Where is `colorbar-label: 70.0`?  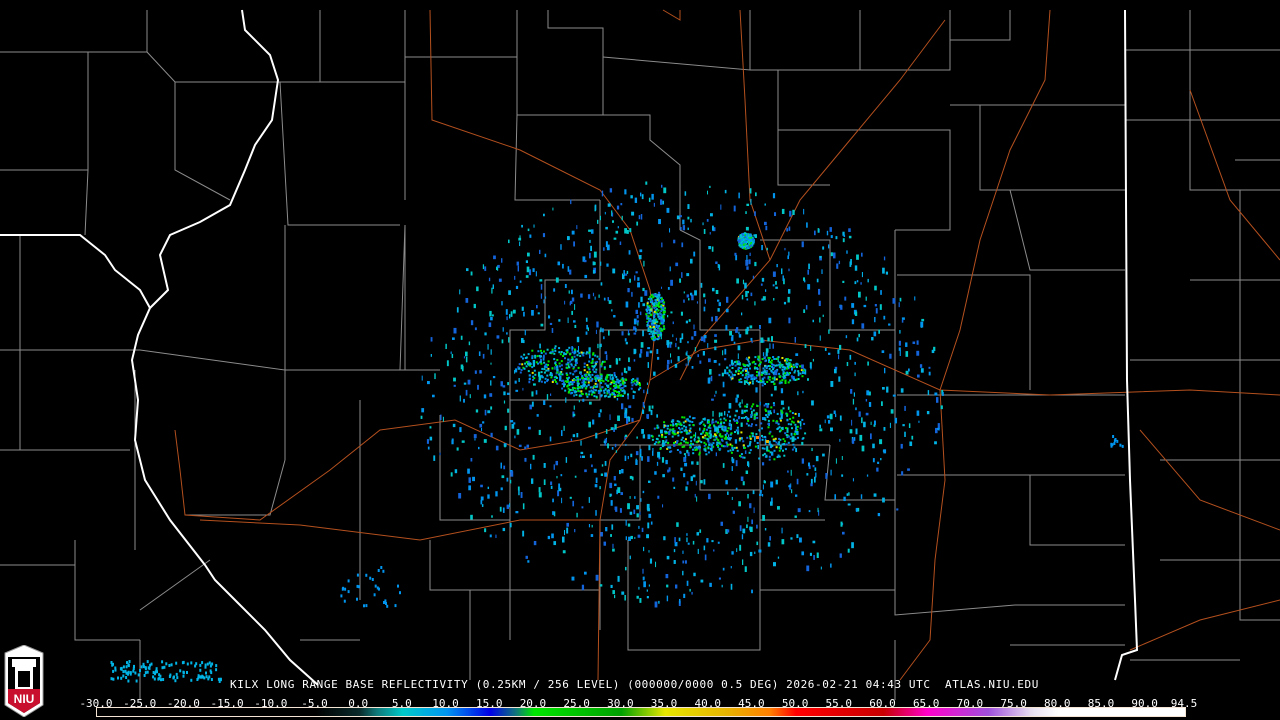 colorbar-label: 70.0 is located at coordinates (970, 703).